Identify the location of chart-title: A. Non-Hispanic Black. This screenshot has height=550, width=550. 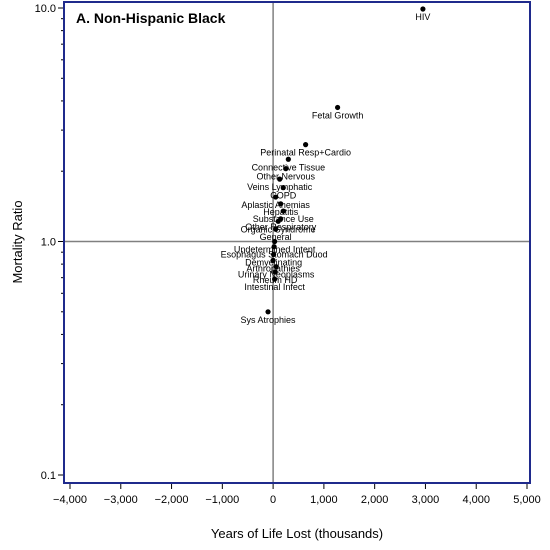
(151, 18).